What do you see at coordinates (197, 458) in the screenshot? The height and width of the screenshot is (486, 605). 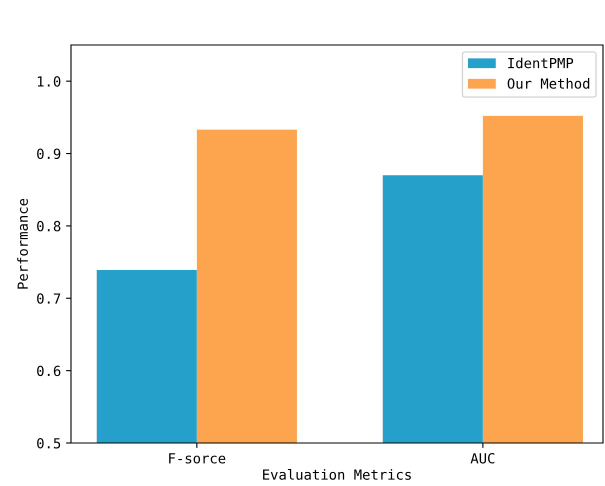 I see `x-tick-label: F-sorce` at bounding box center [197, 458].